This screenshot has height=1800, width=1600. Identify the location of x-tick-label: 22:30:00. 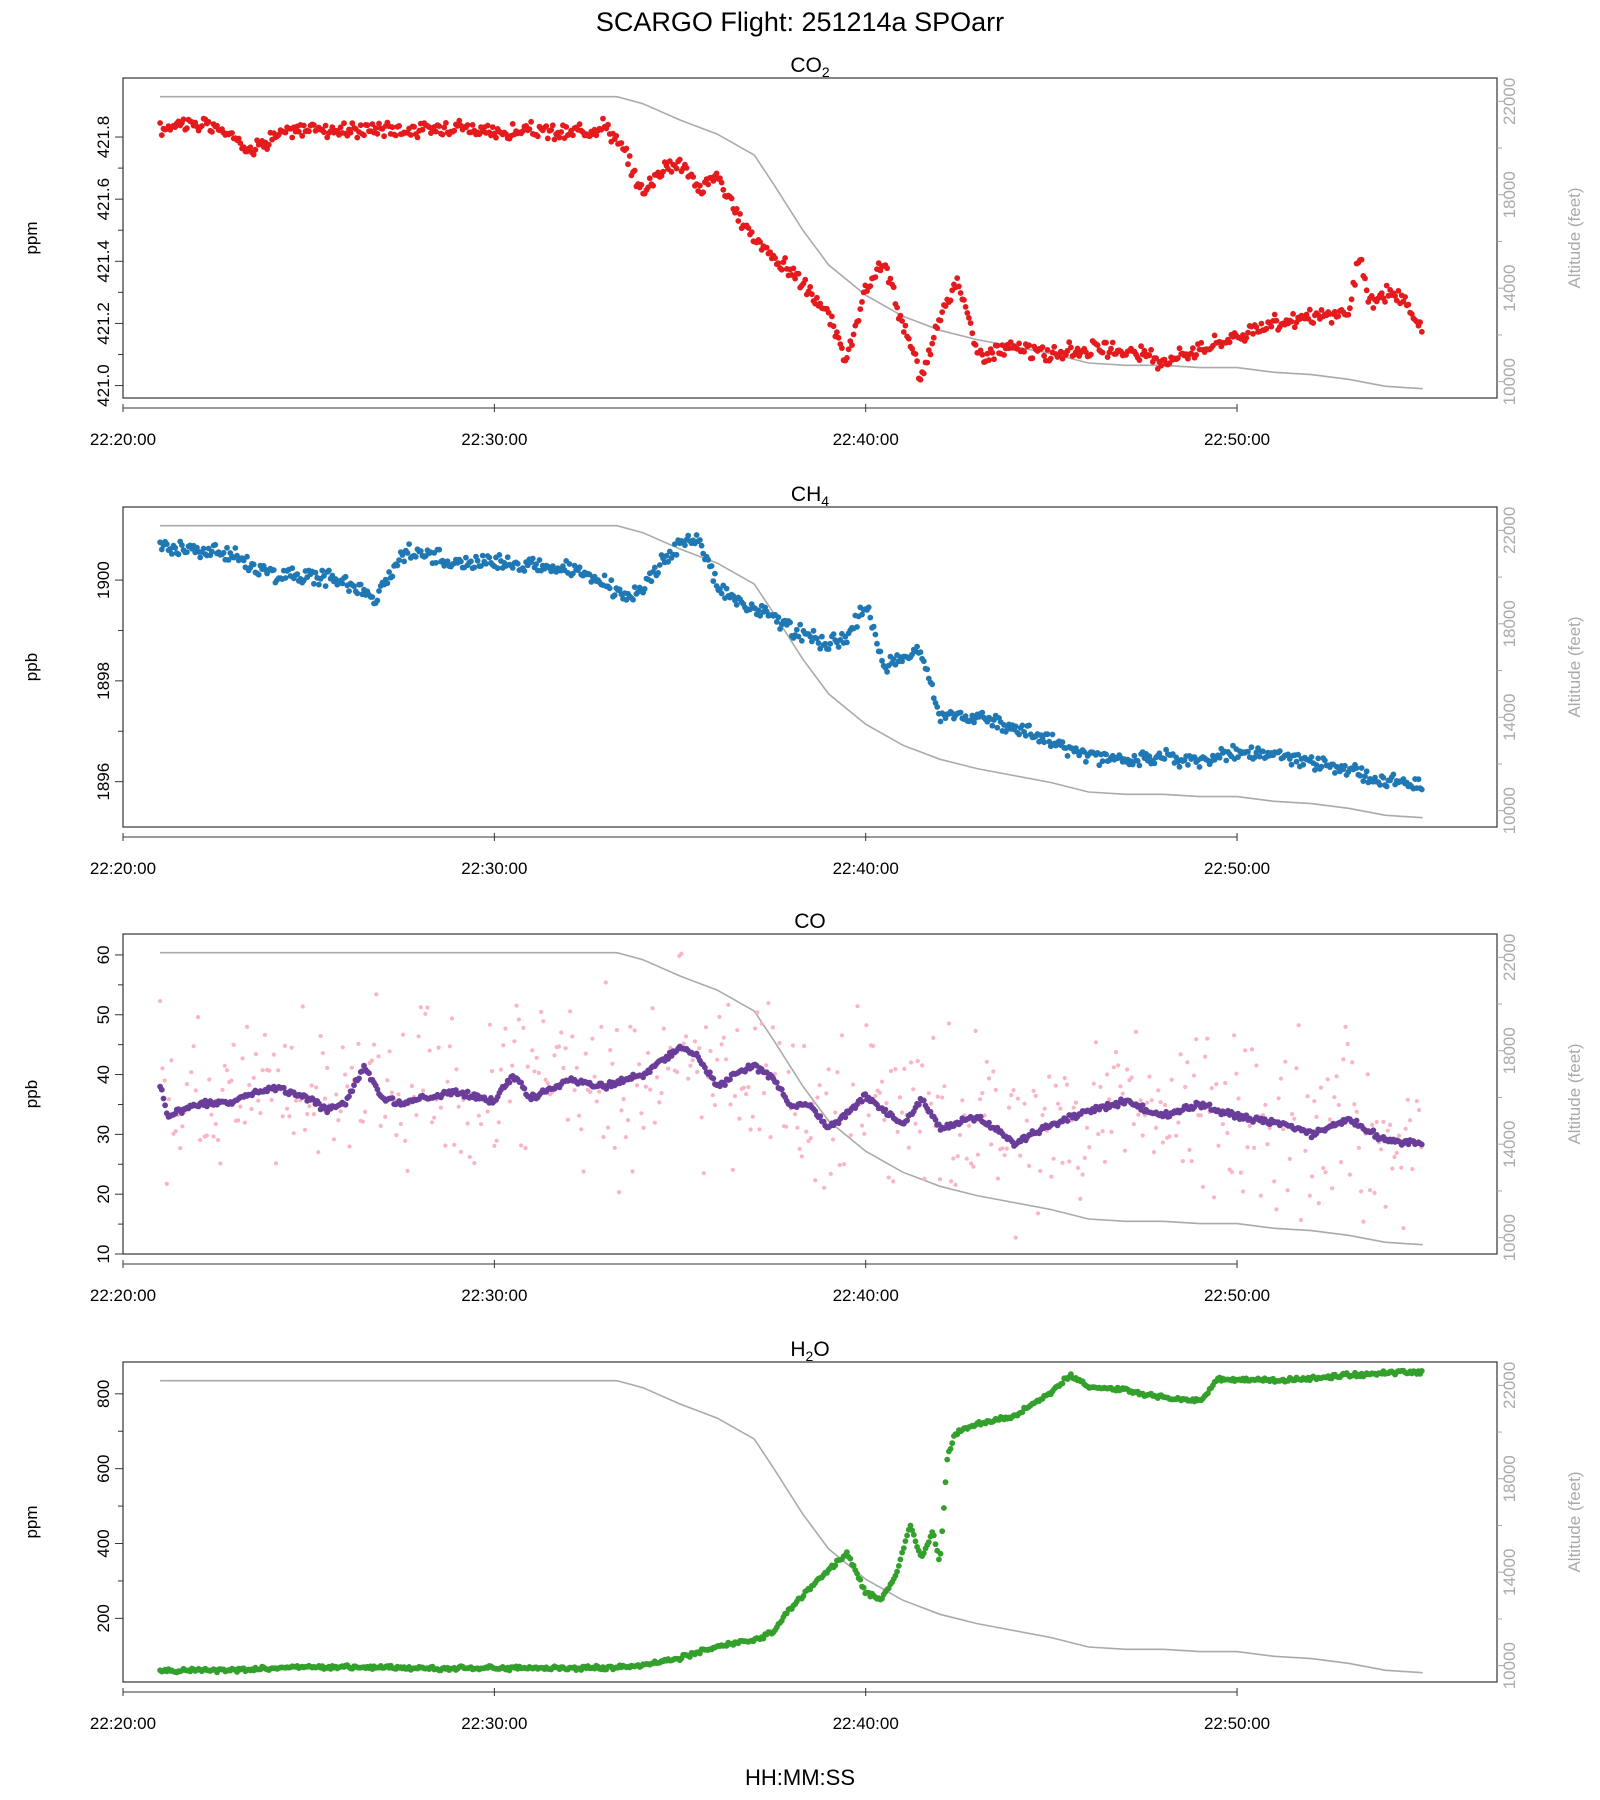
(494, 1295).